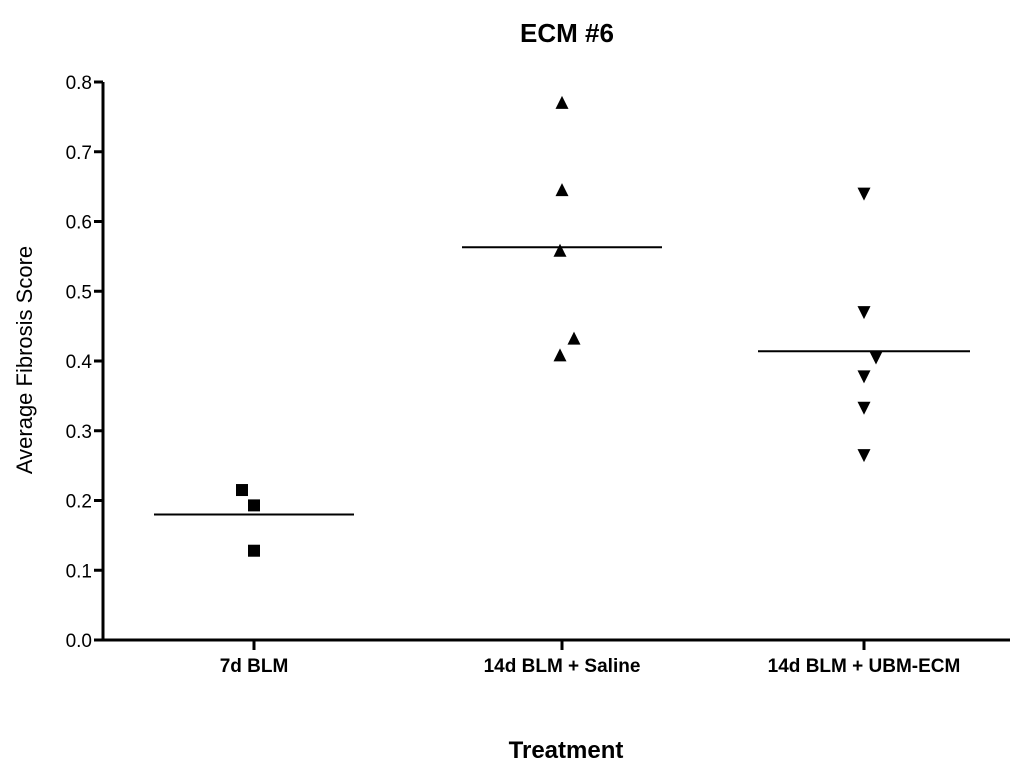  What do you see at coordinates (79, 83) in the screenshot?
I see `y-tick-label: 0.8` at bounding box center [79, 83].